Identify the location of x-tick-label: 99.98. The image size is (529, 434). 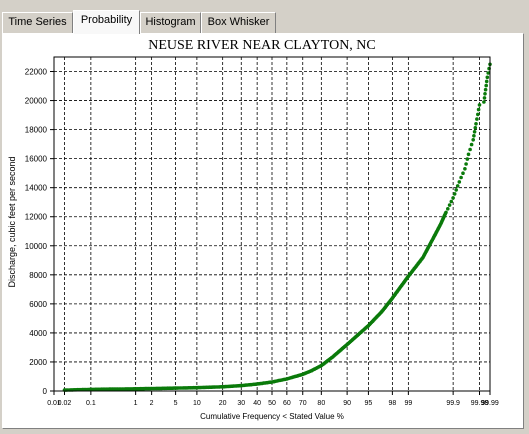
(480, 403).